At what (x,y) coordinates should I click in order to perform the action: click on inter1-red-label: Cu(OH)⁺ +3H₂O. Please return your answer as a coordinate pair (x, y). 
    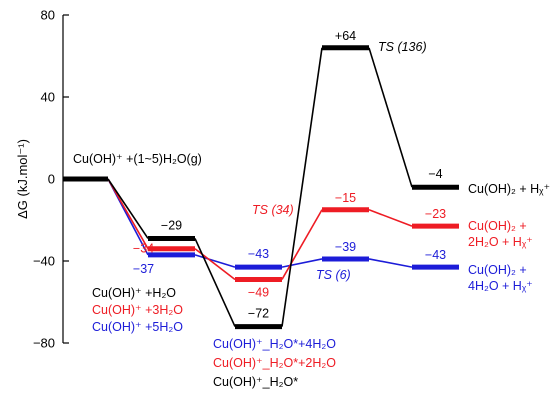
    Looking at the image, I should click on (137, 310).